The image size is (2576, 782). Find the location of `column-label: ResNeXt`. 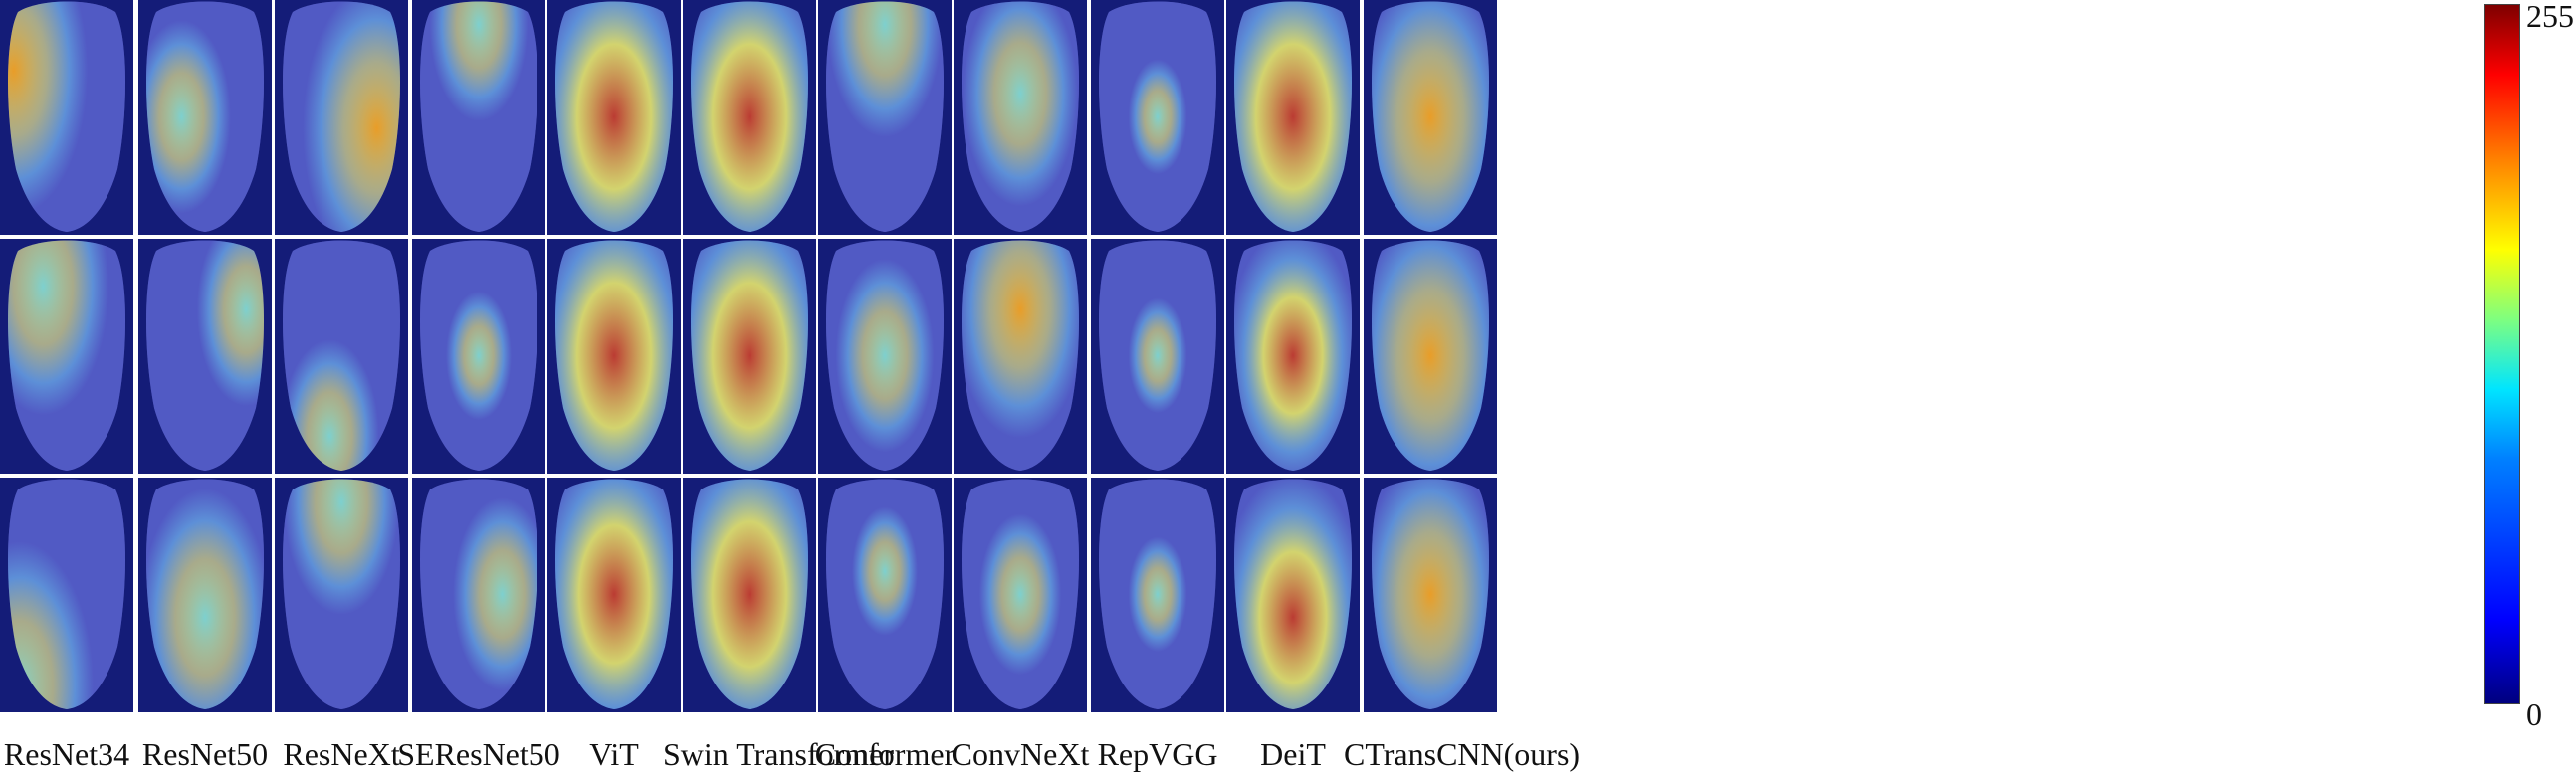

column-label: ResNeXt is located at coordinates (341, 754).